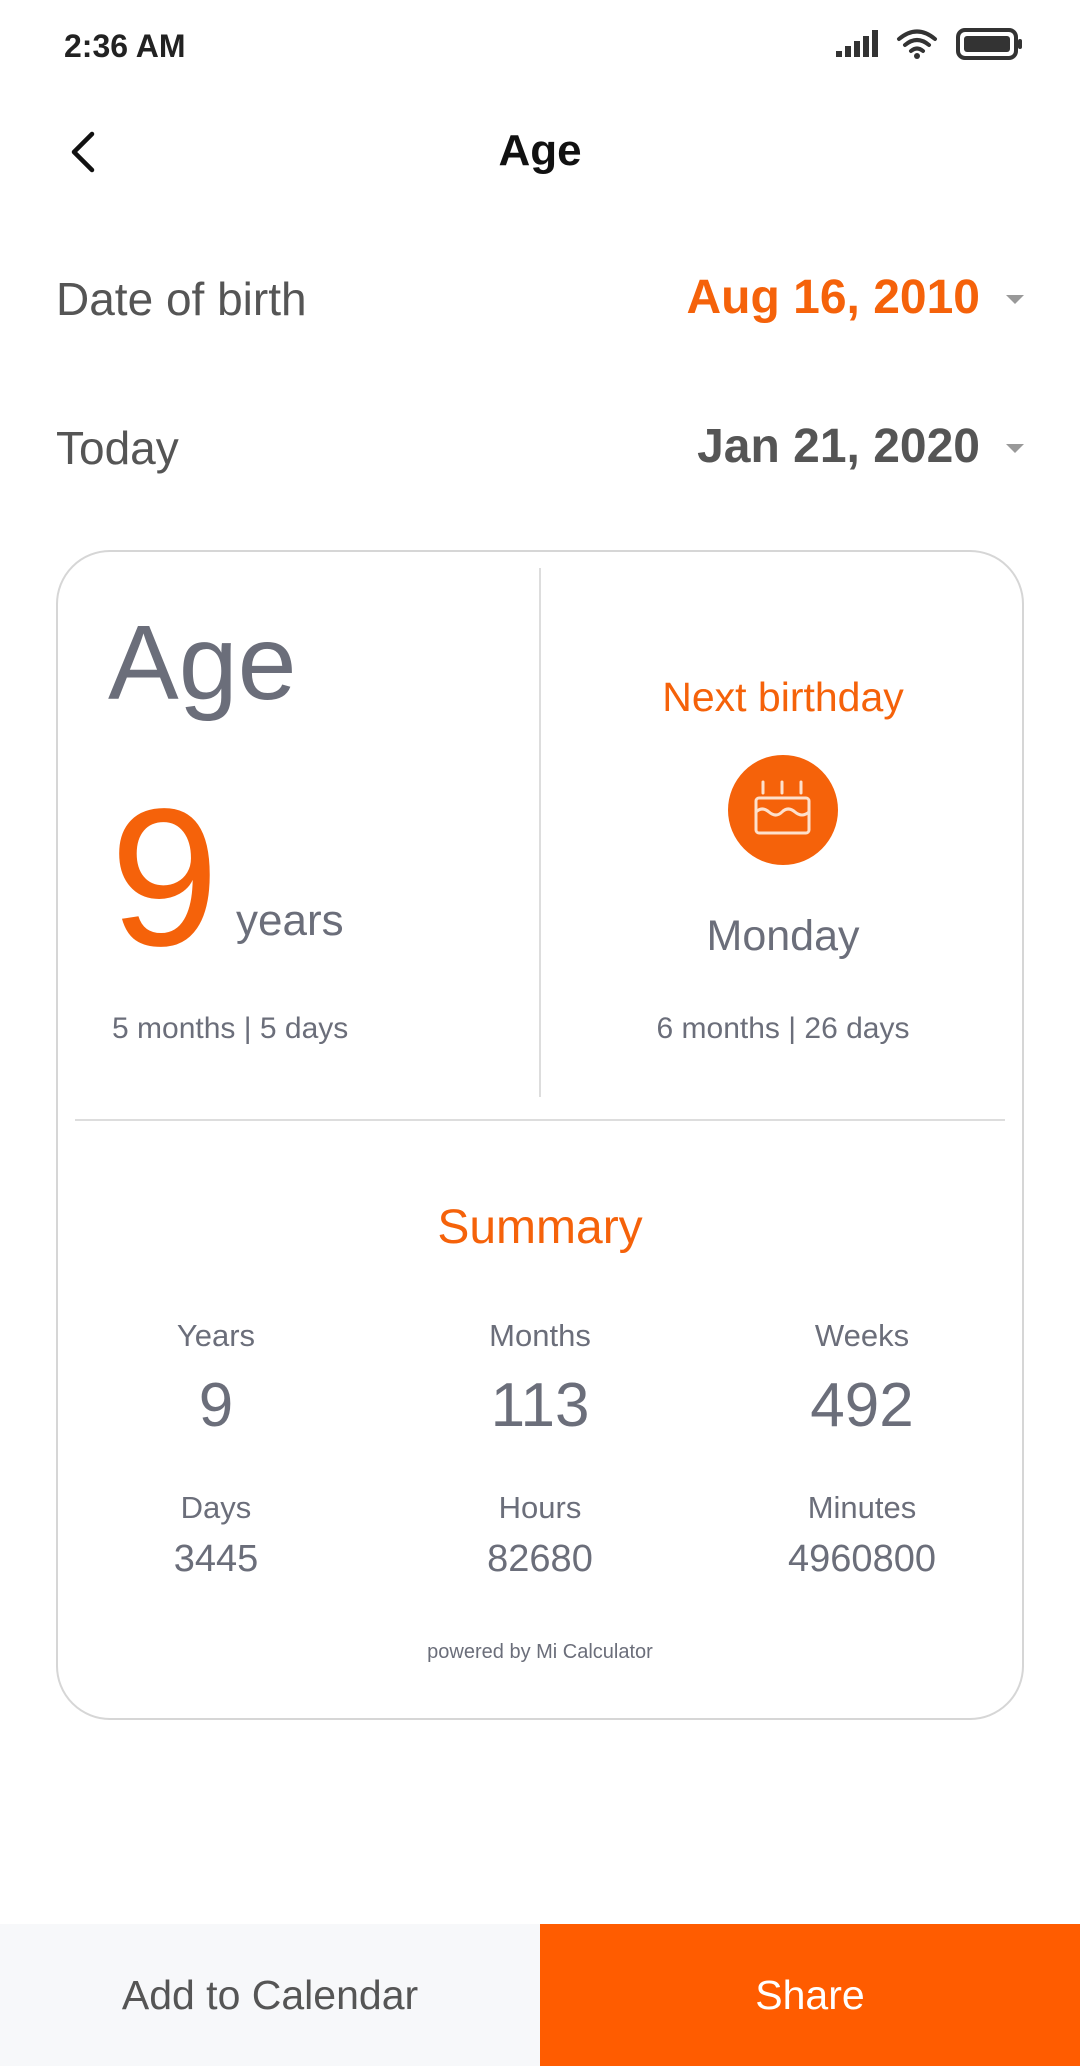  What do you see at coordinates (117, 448) in the screenshot?
I see `today-label: Today` at bounding box center [117, 448].